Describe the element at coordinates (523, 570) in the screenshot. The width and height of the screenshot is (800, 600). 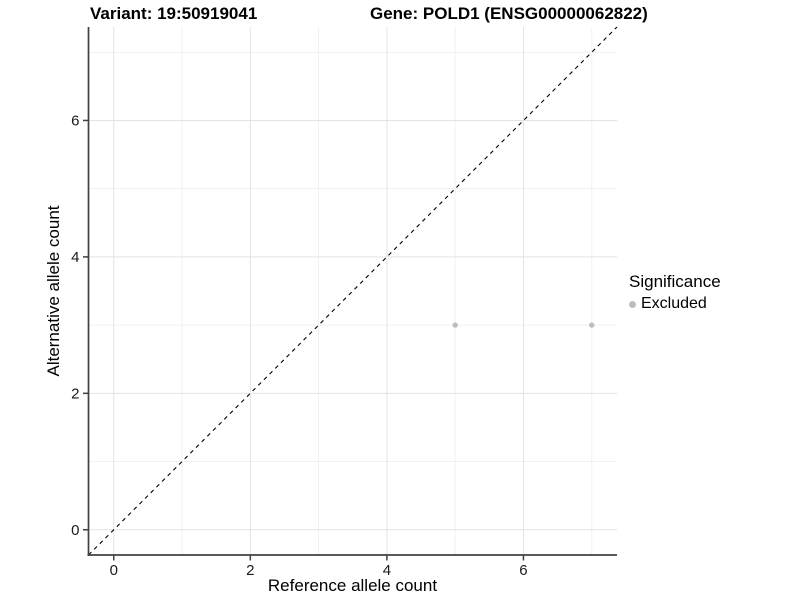
I see `x-tick-label: 6` at that location.